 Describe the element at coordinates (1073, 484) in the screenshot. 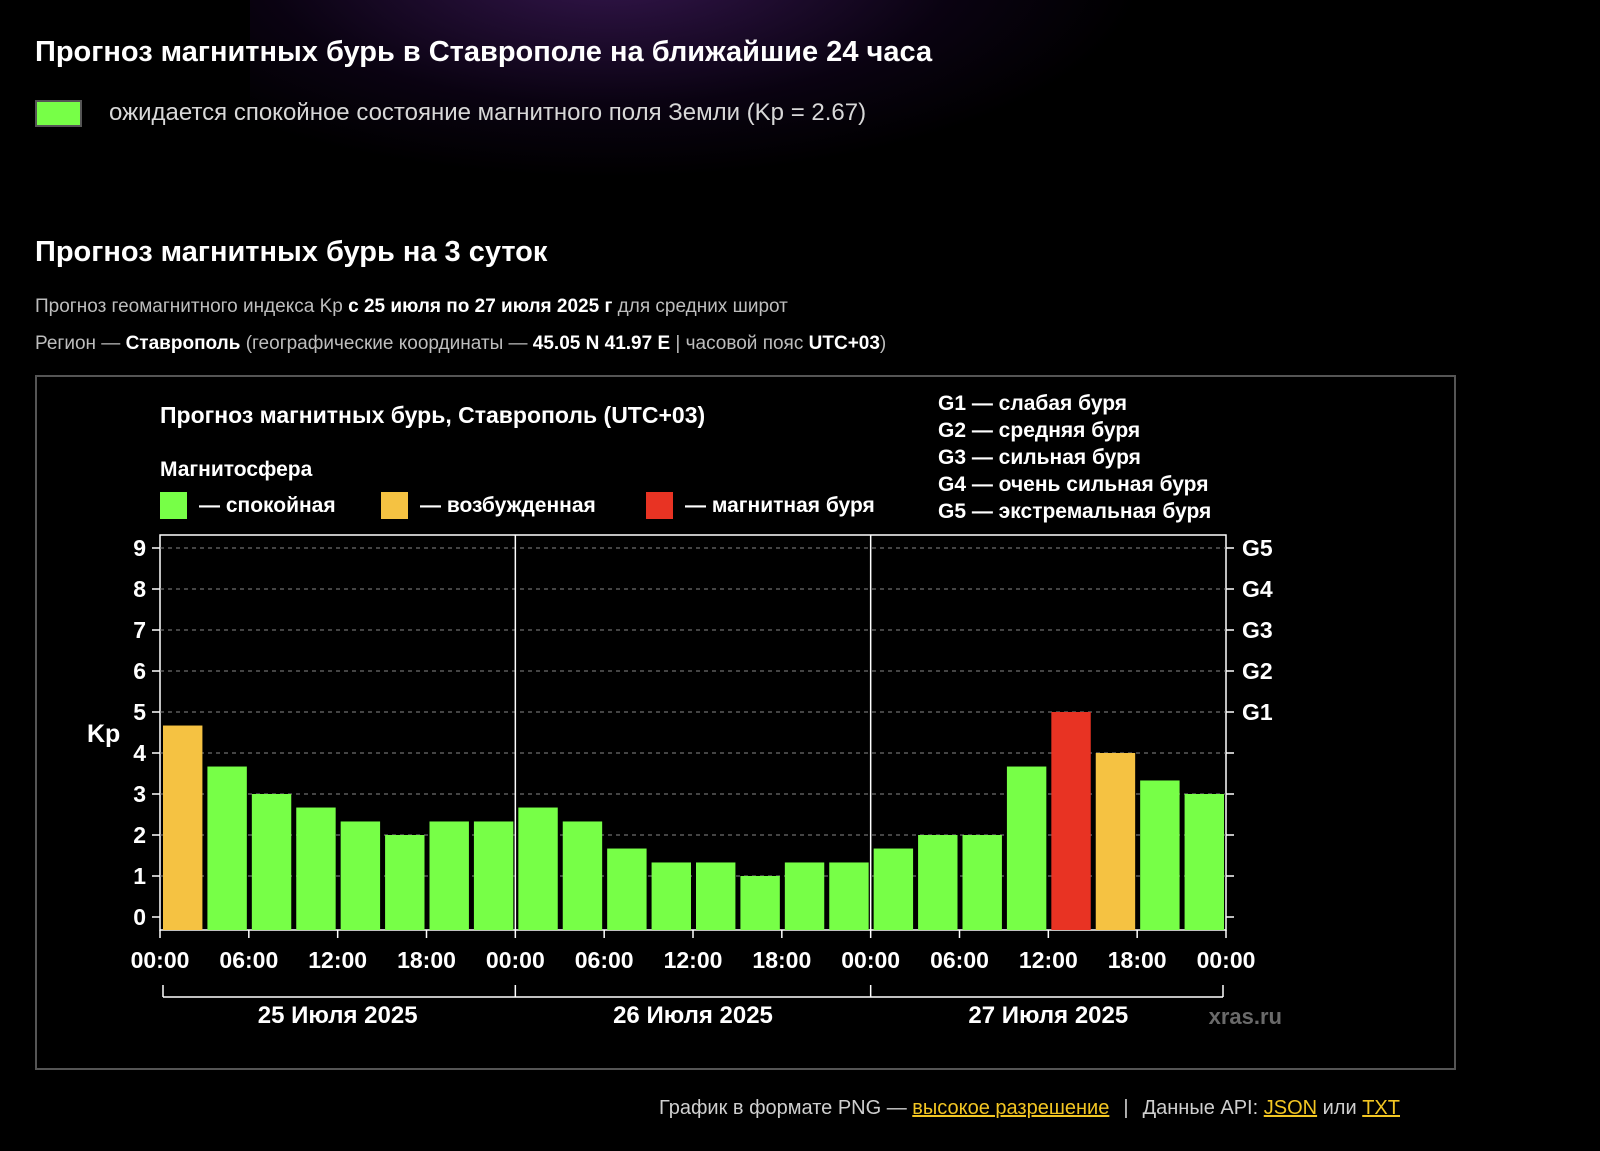

I see `g-legend-item: G4 — очень сильная буря` at that location.